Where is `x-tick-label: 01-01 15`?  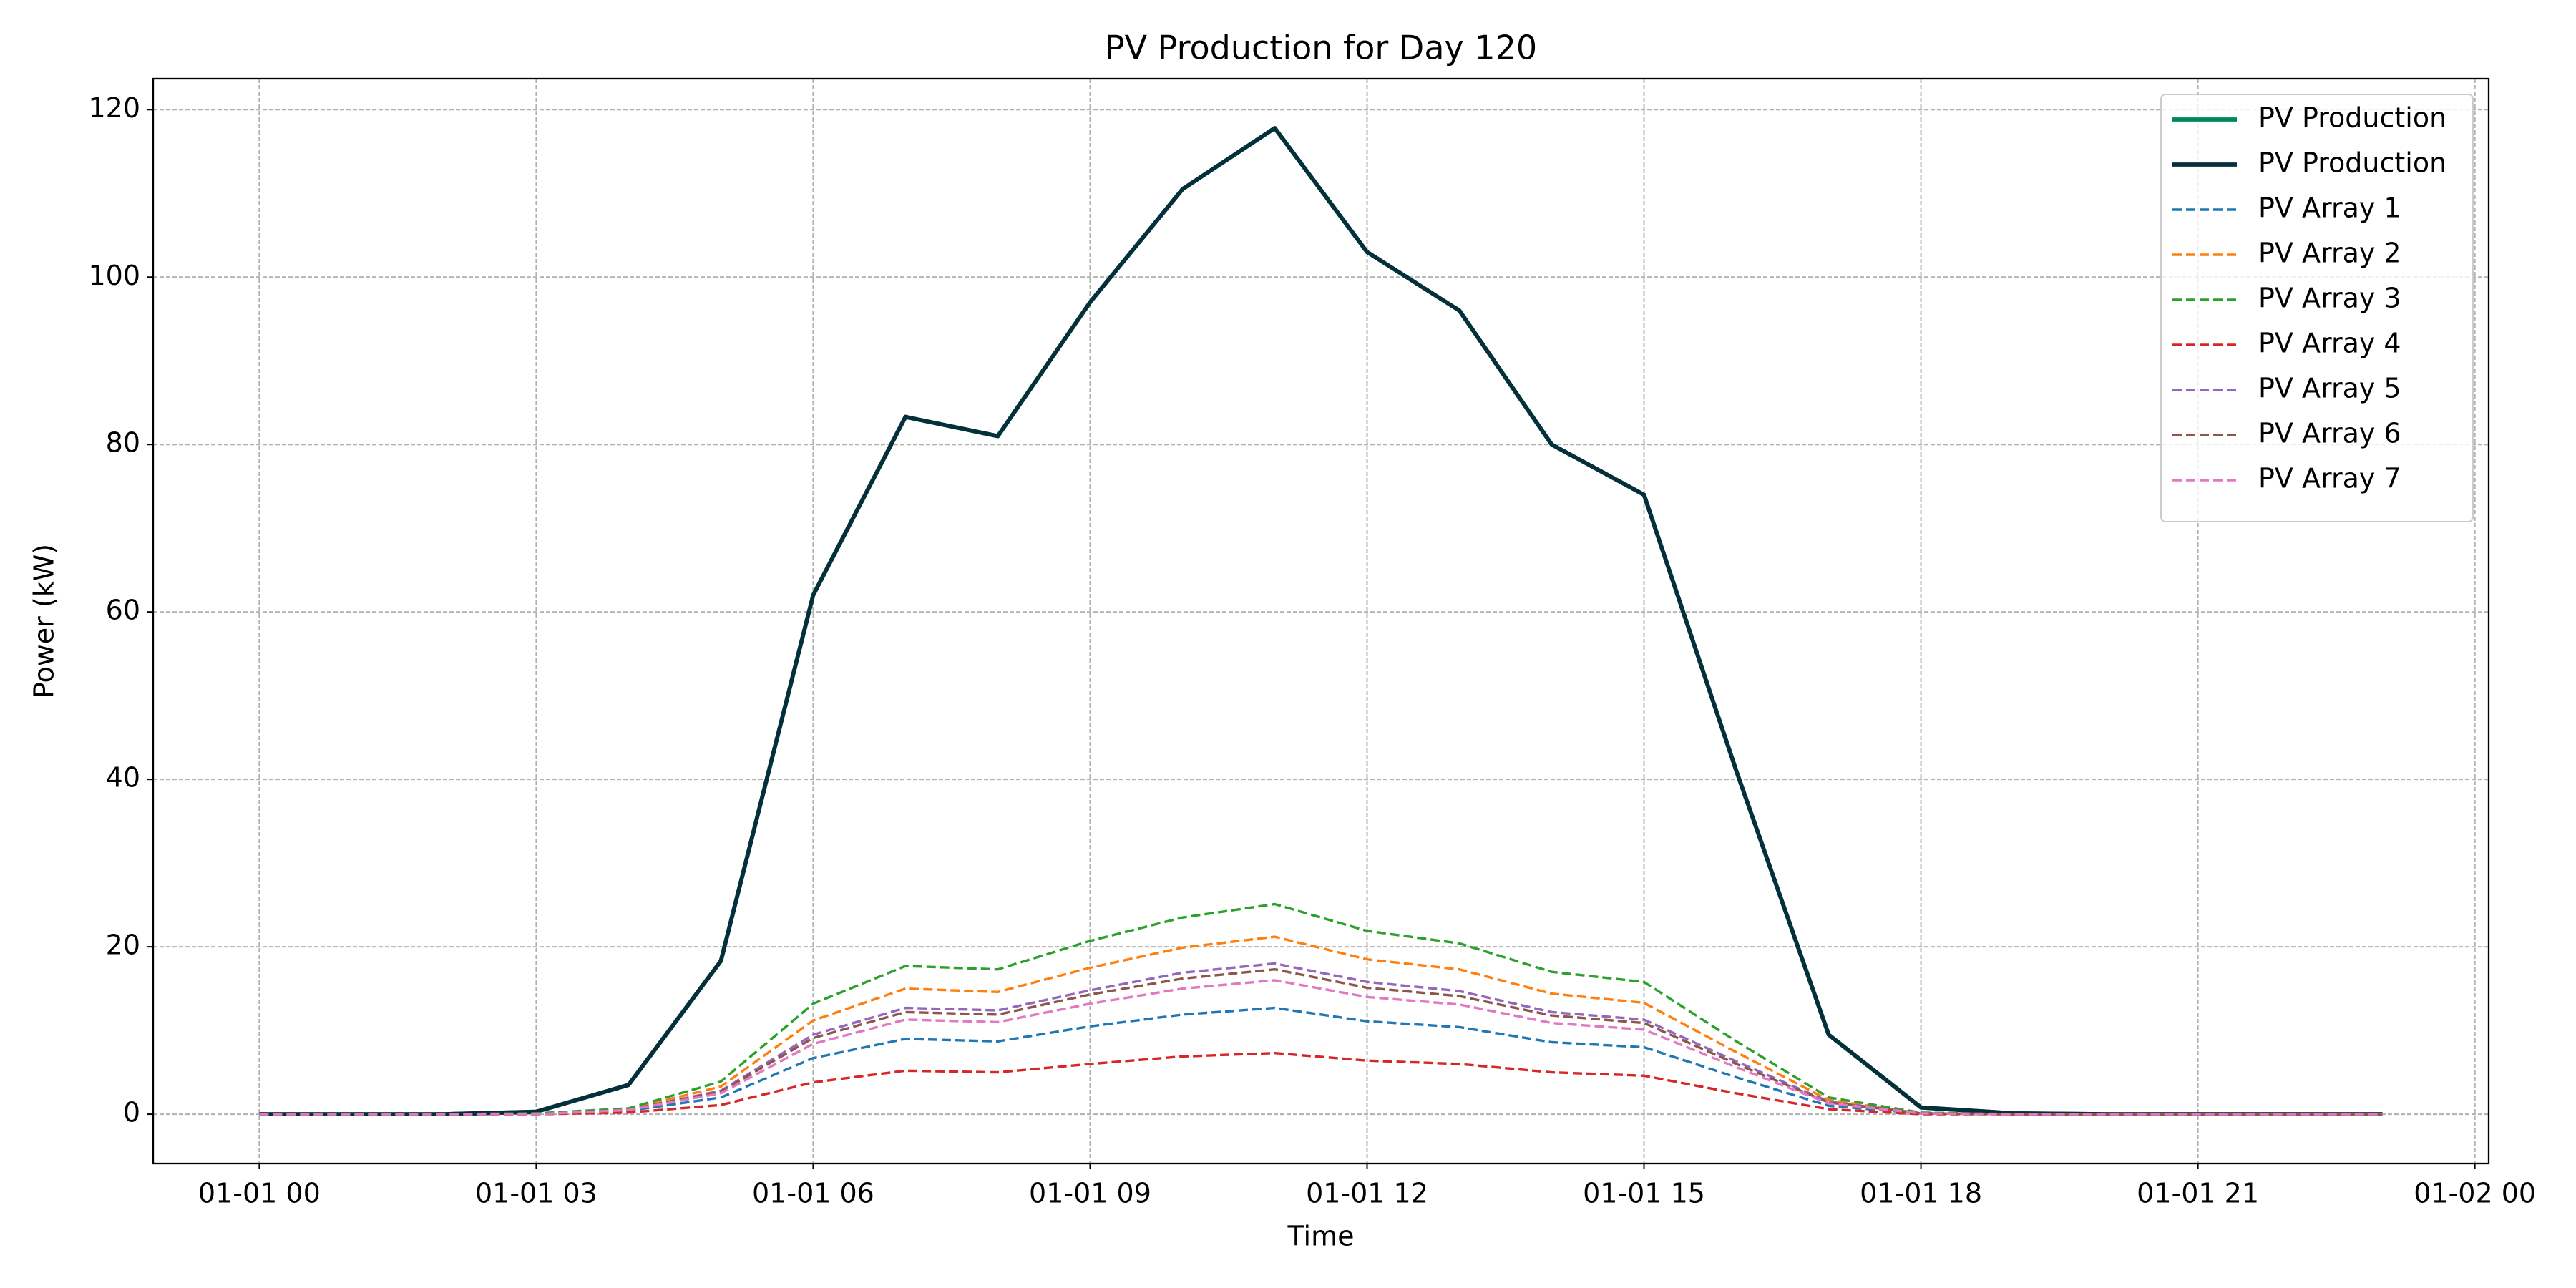 x-tick-label: 01-01 15 is located at coordinates (1644, 1193).